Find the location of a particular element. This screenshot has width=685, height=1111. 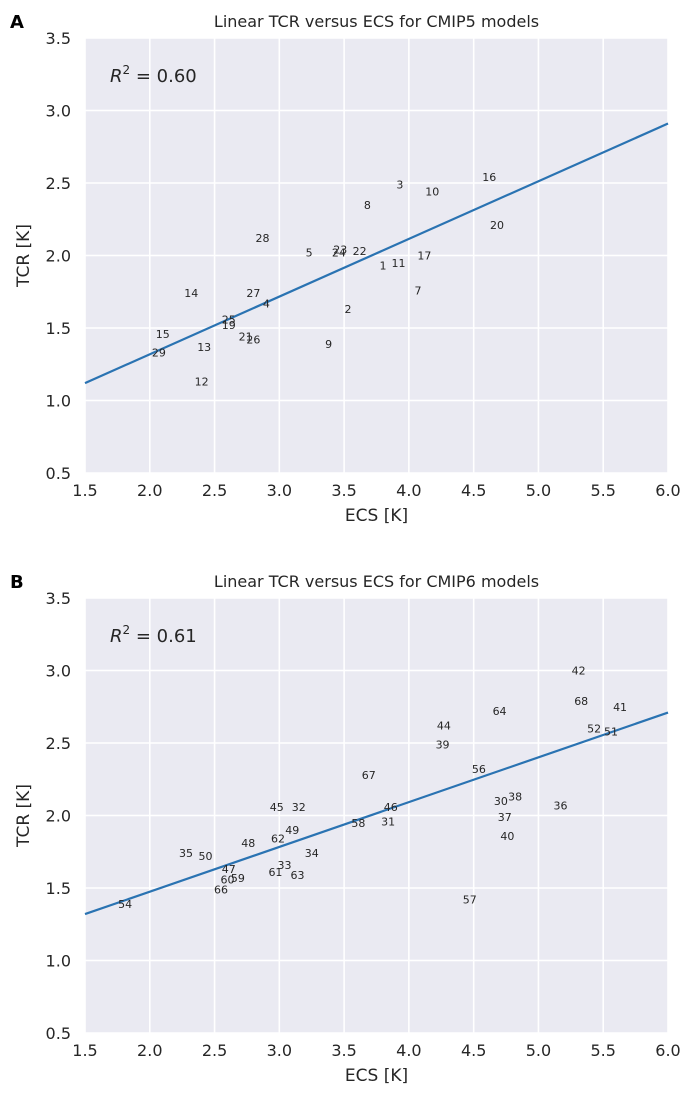

point-label: 2 is located at coordinates (347, 309).